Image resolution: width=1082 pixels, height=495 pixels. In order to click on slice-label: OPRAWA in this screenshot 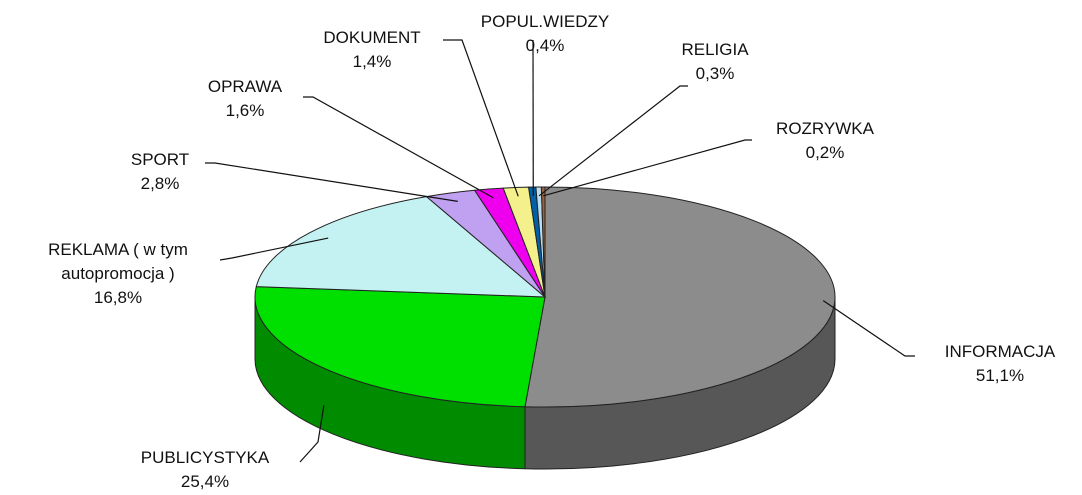, I will do `click(245, 86)`.